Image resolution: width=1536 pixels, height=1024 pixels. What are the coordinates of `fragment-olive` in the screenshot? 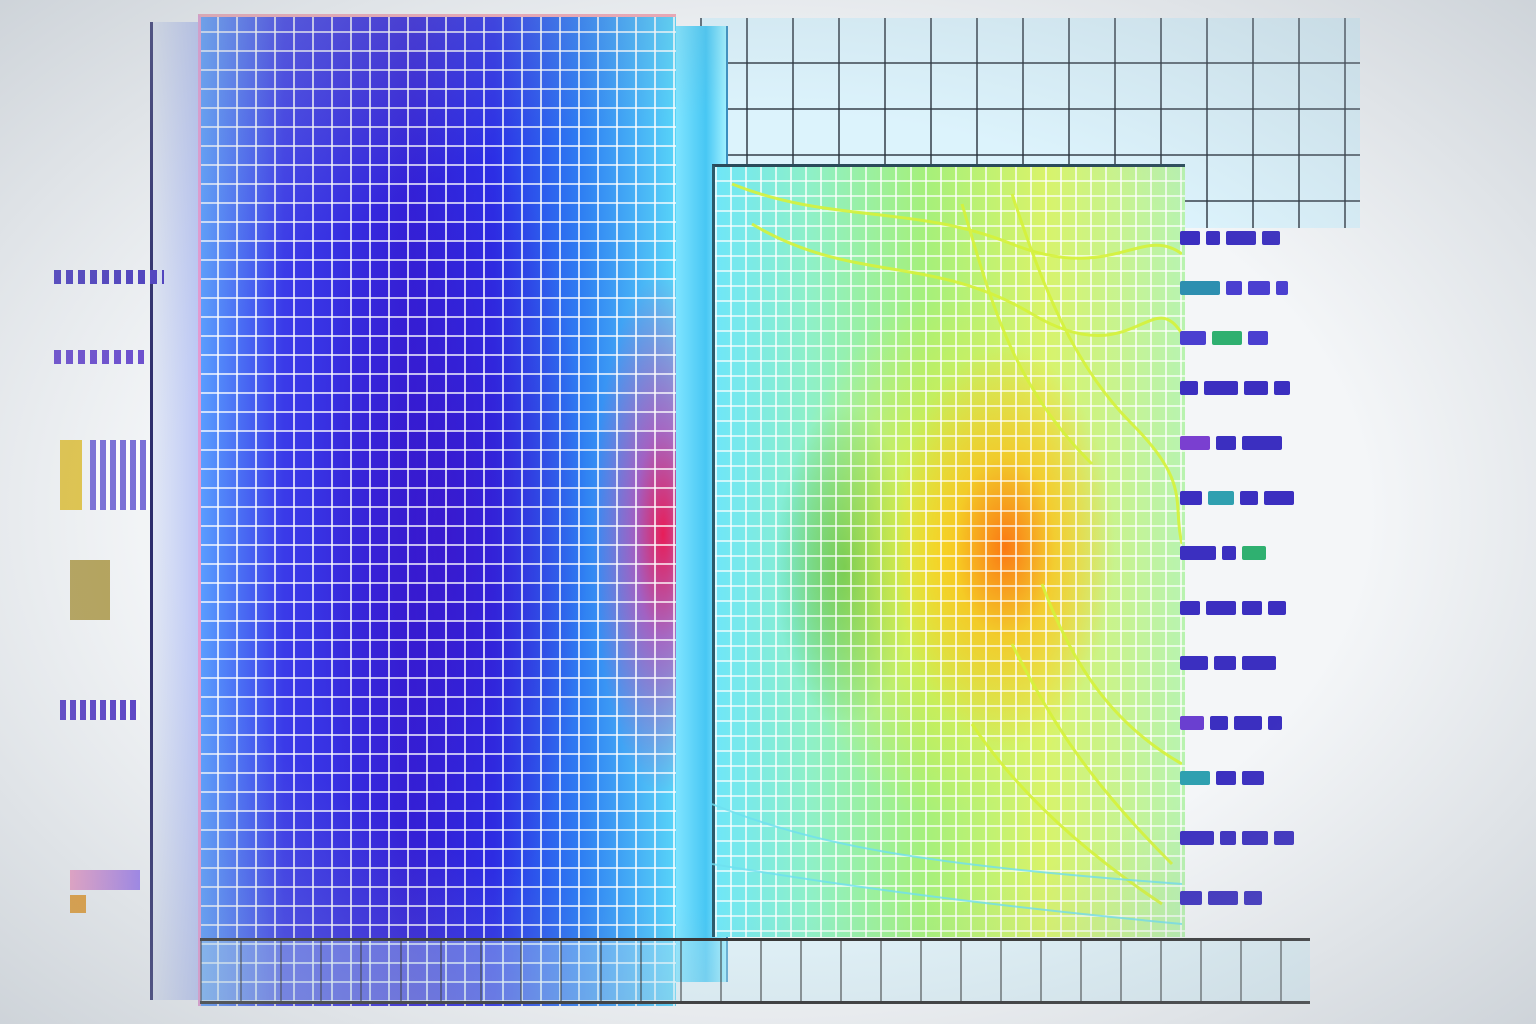 It's located at (90, 590).